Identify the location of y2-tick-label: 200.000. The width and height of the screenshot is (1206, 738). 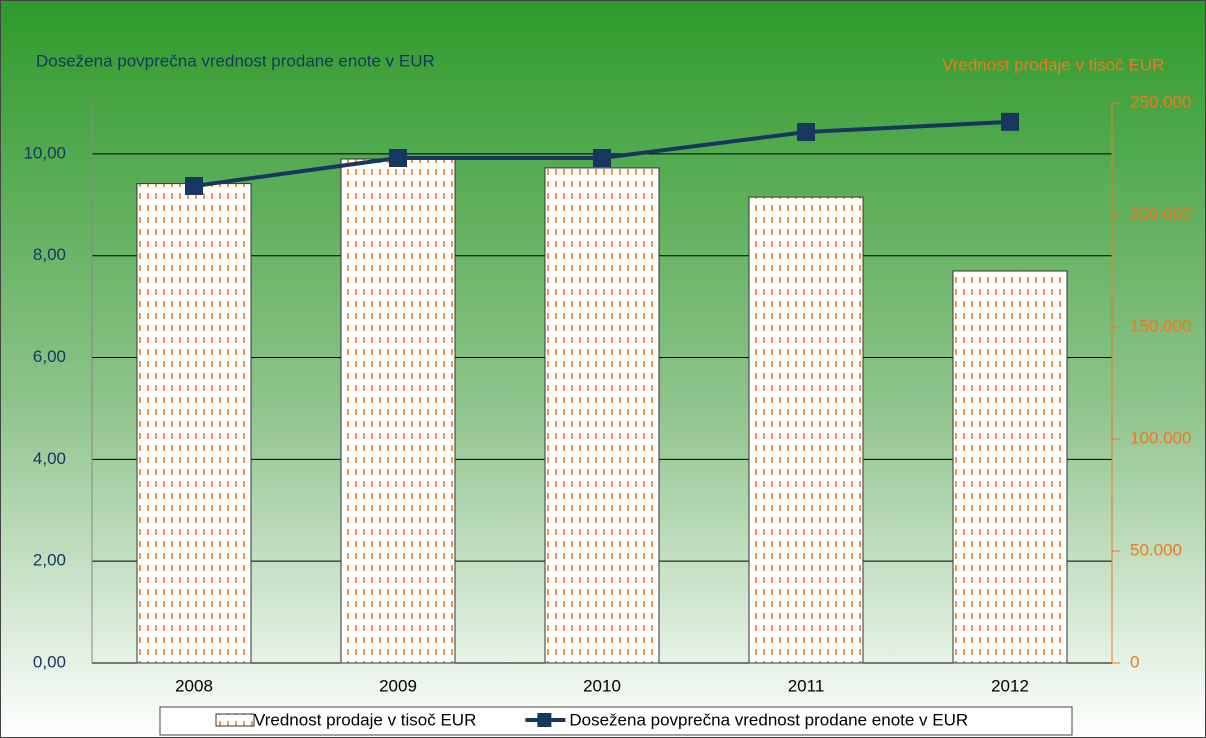
(1160, 213).